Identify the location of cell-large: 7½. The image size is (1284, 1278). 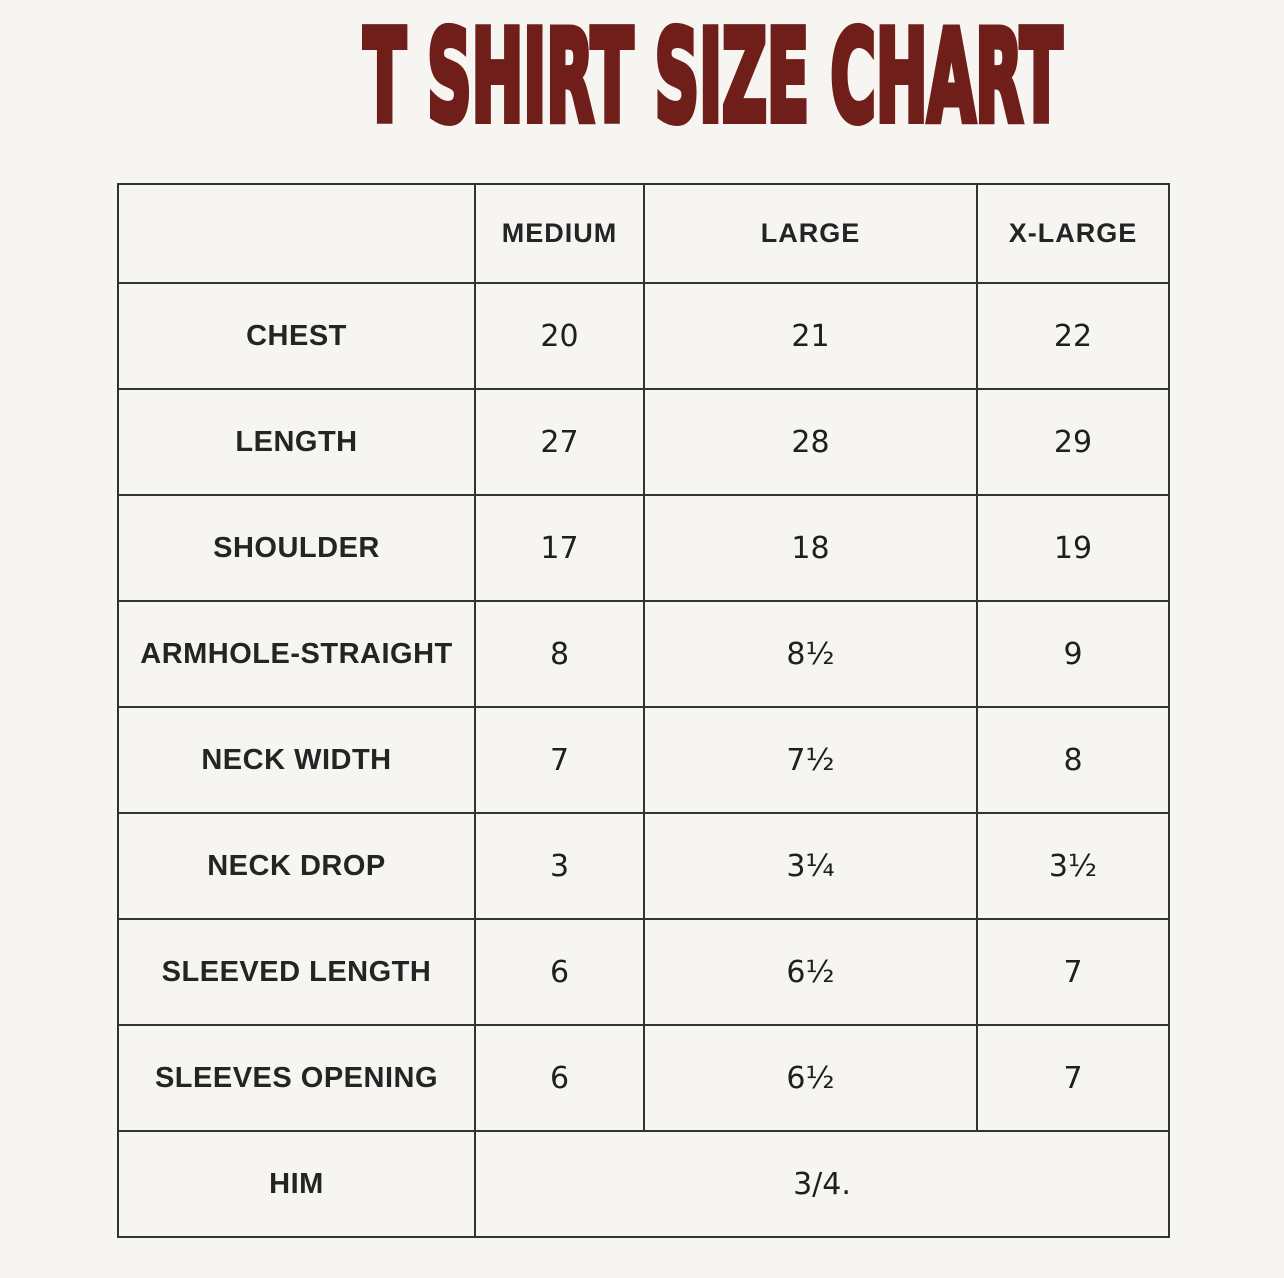
(810, 760).